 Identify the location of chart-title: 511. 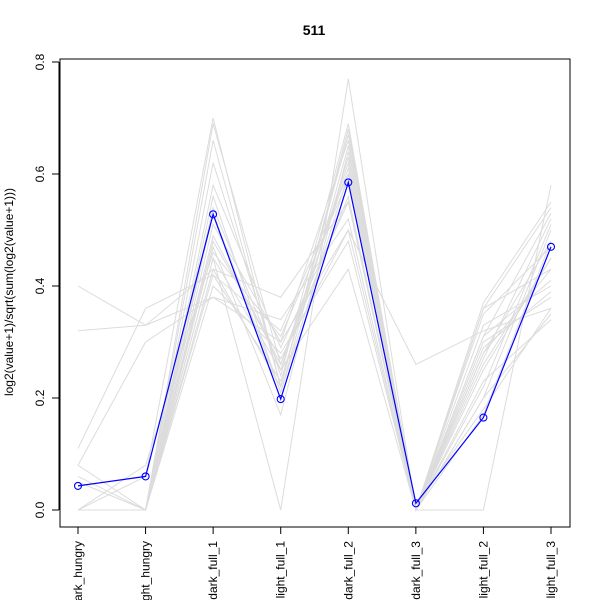
(314, 30).